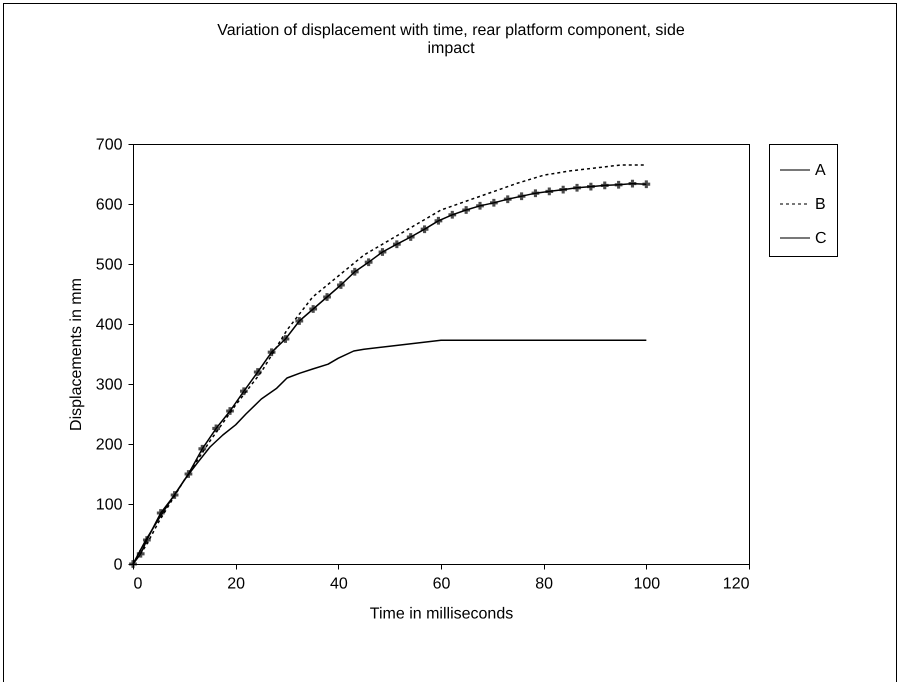  What do you see at coordinates (118, 565) in the screenshot?
I see `y-tick-label: 0` at bounding box center [118, 565].